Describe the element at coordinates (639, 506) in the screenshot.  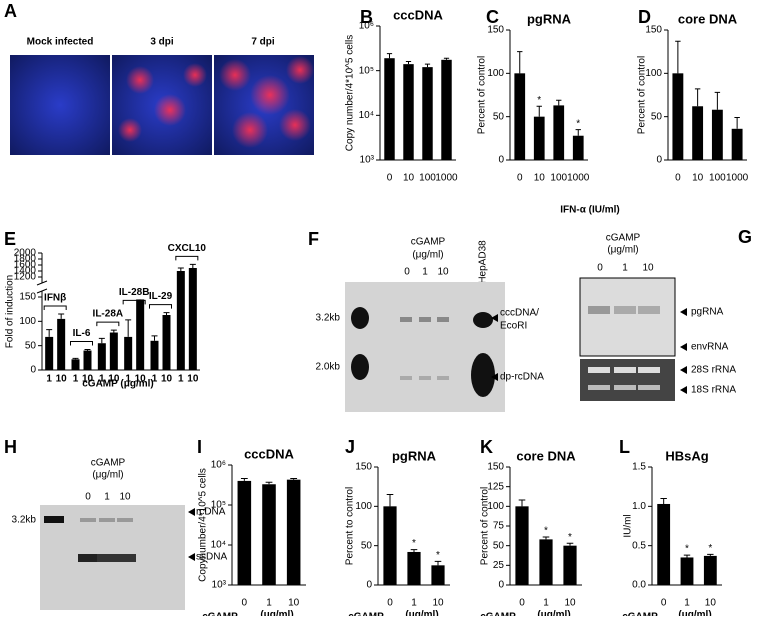
I see `y-tick-label: 1.0` at that location.